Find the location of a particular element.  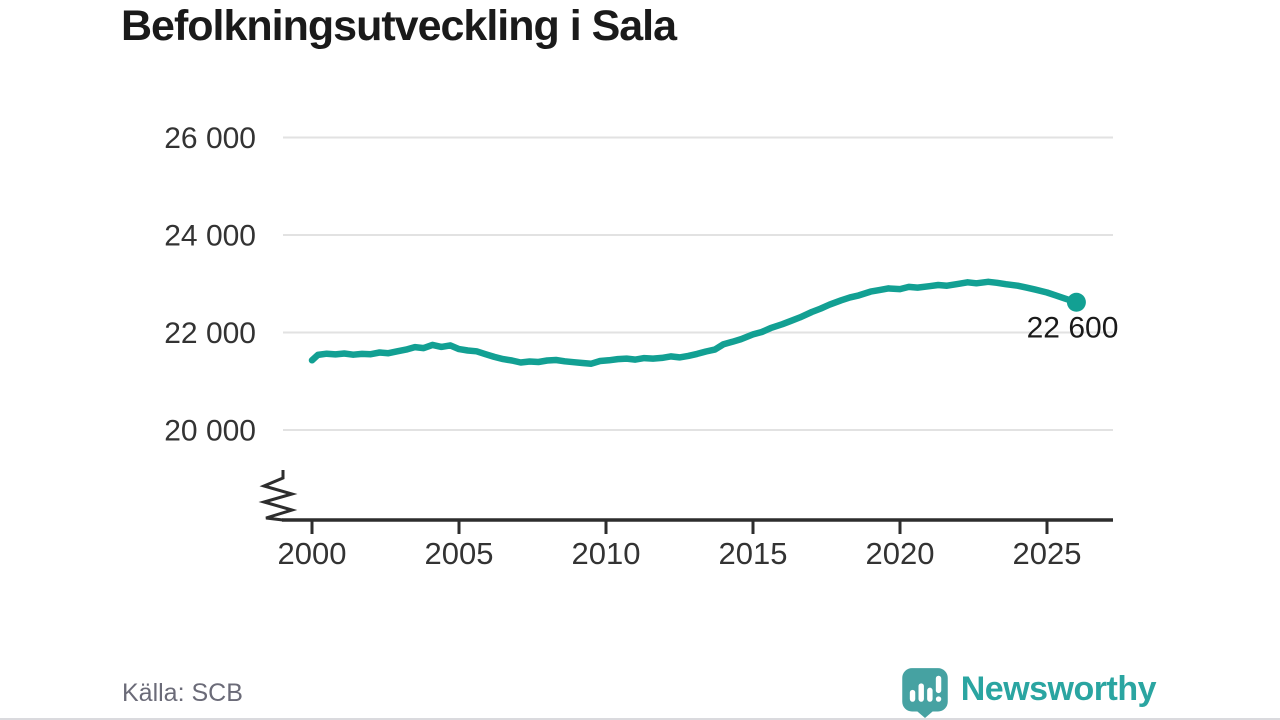

newsworthy-logo-icon is located at coordinates (924, 693).